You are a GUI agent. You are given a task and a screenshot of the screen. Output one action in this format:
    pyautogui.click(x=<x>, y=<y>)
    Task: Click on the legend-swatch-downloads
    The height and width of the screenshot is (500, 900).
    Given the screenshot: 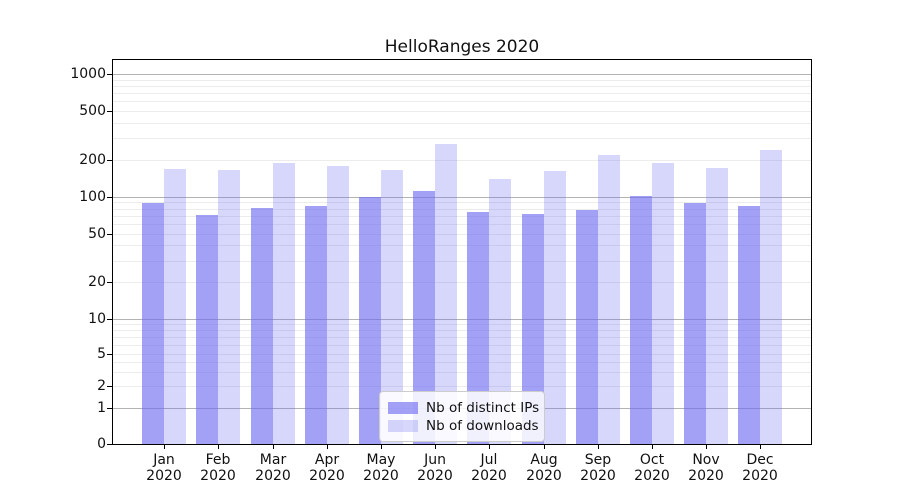 What is the action you would take?
    pyautogui.click(x=403, y=425)
    